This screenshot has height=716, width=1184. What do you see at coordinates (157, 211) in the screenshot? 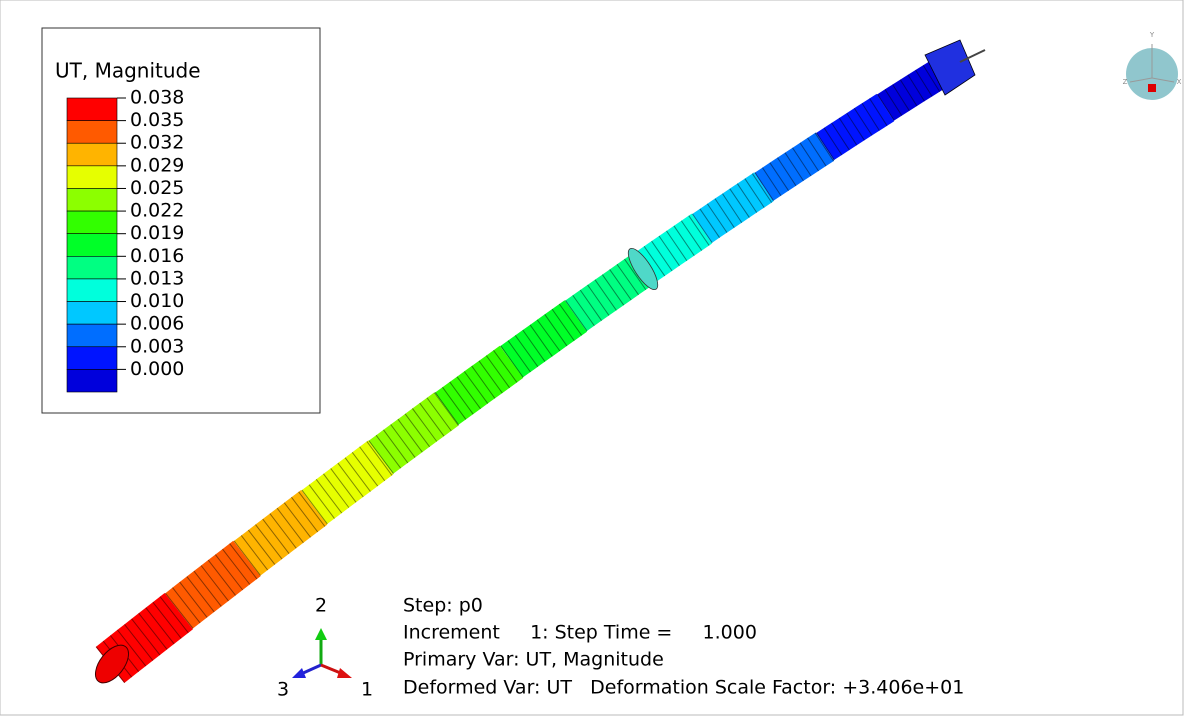
I see `legend-label: 0.022` at bounding box center [157, 211].